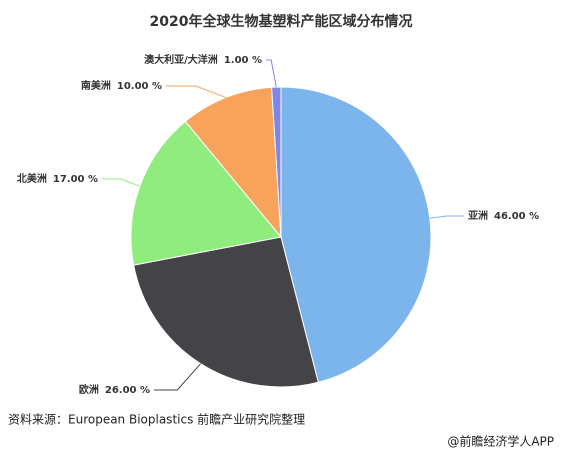 This screenshot has height=455, width=562. I want to click on pie-slice, so click(226, 312).